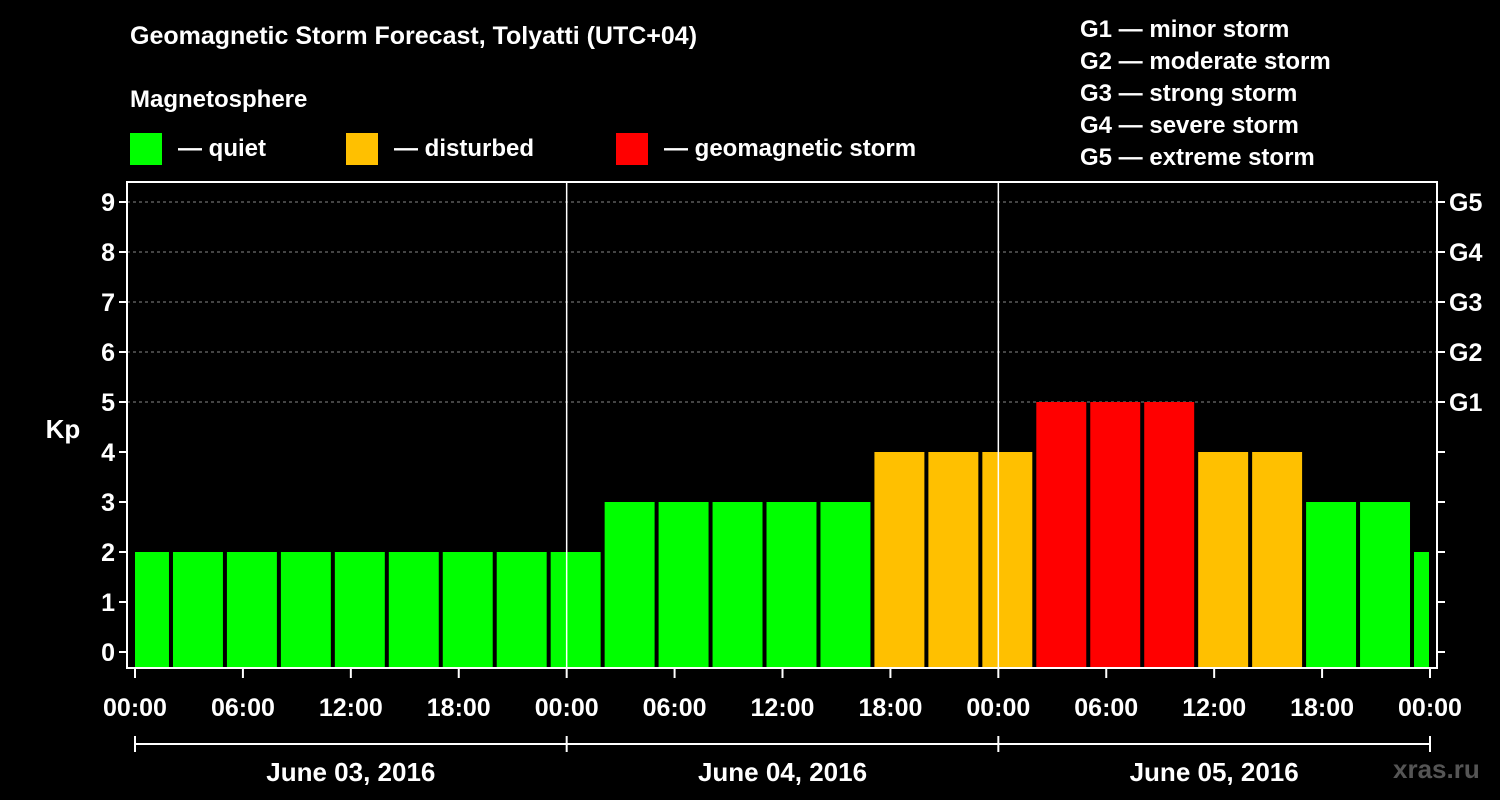 This screenshot has width=1500, height=800. What do you see at coordinates (1197, 157) in the screenshot?
I see `g-scale-item: G5 — extreme storm` at bounding box center [1197, 157].